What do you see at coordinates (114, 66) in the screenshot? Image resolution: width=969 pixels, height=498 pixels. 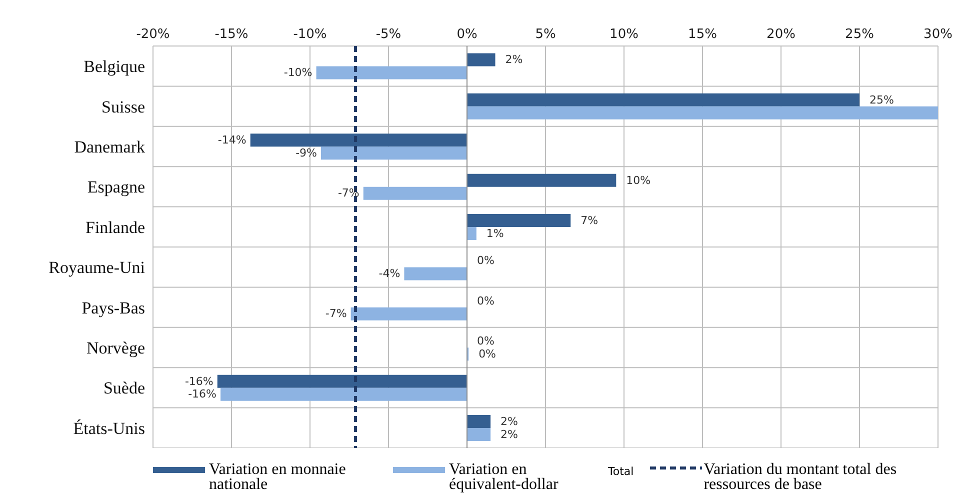 I see `y-tick-label: Belgique` at bounding box center [114, 66].